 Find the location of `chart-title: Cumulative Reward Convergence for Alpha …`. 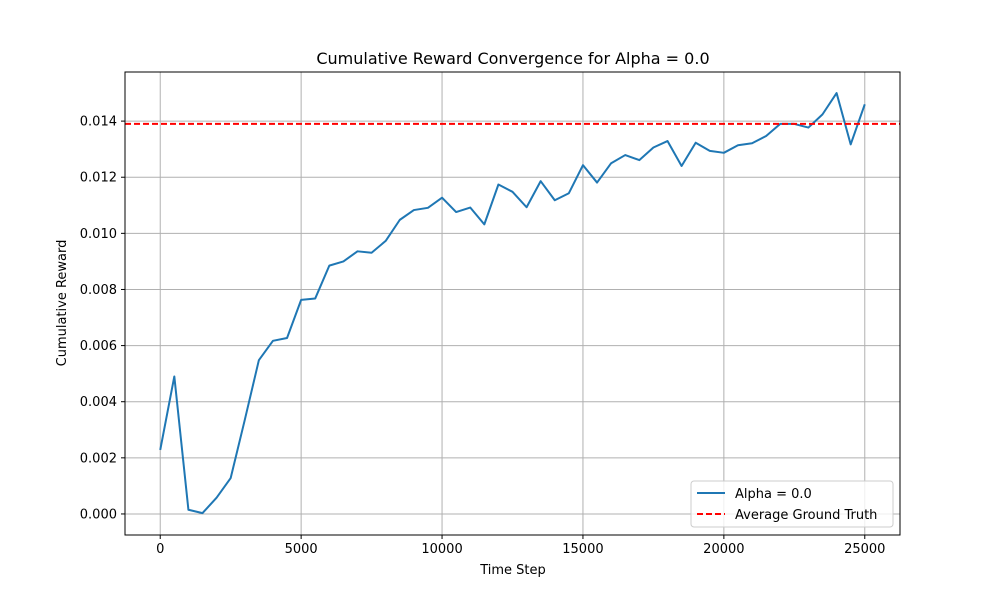

chart-title: Cumulative Reward Convergence for Alpha … is located at coordinates (512, 58).